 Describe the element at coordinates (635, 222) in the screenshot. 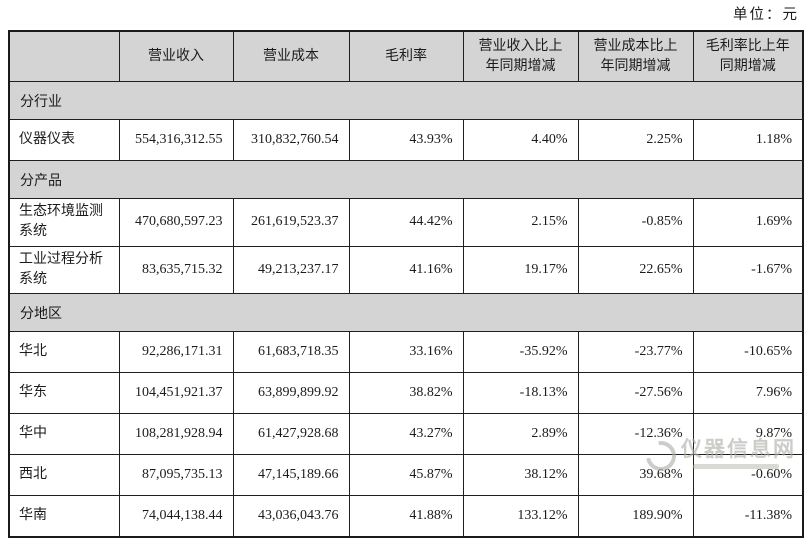

I see `cell-value: -0.85%` at that location.